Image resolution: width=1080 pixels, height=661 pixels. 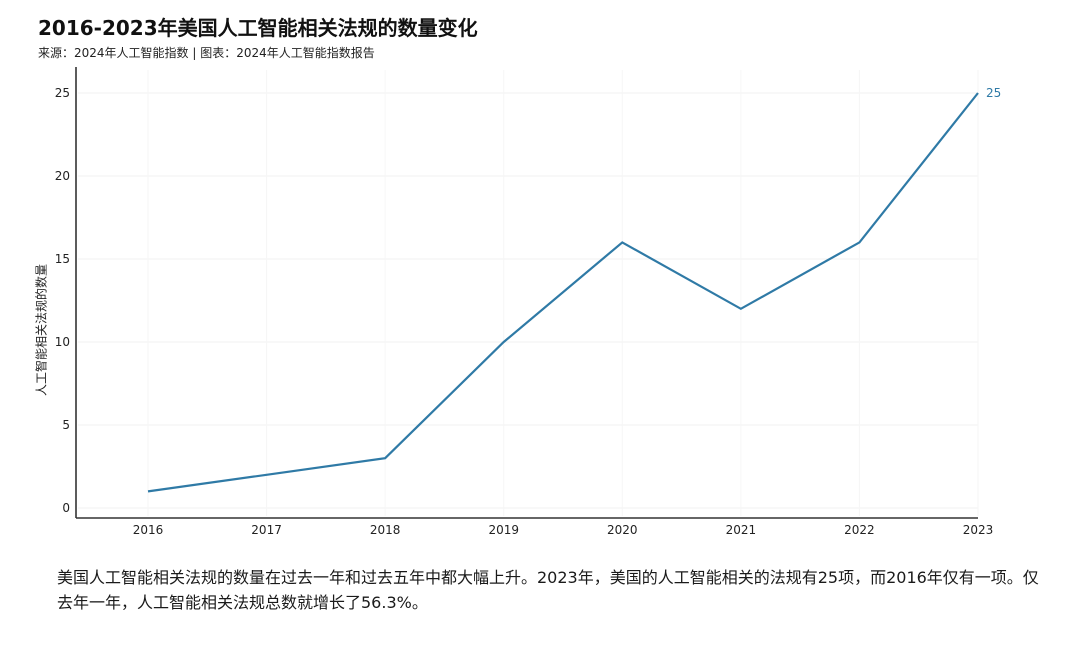 I want to click on x-tick-label: 2023, so click(x=978, y=530).